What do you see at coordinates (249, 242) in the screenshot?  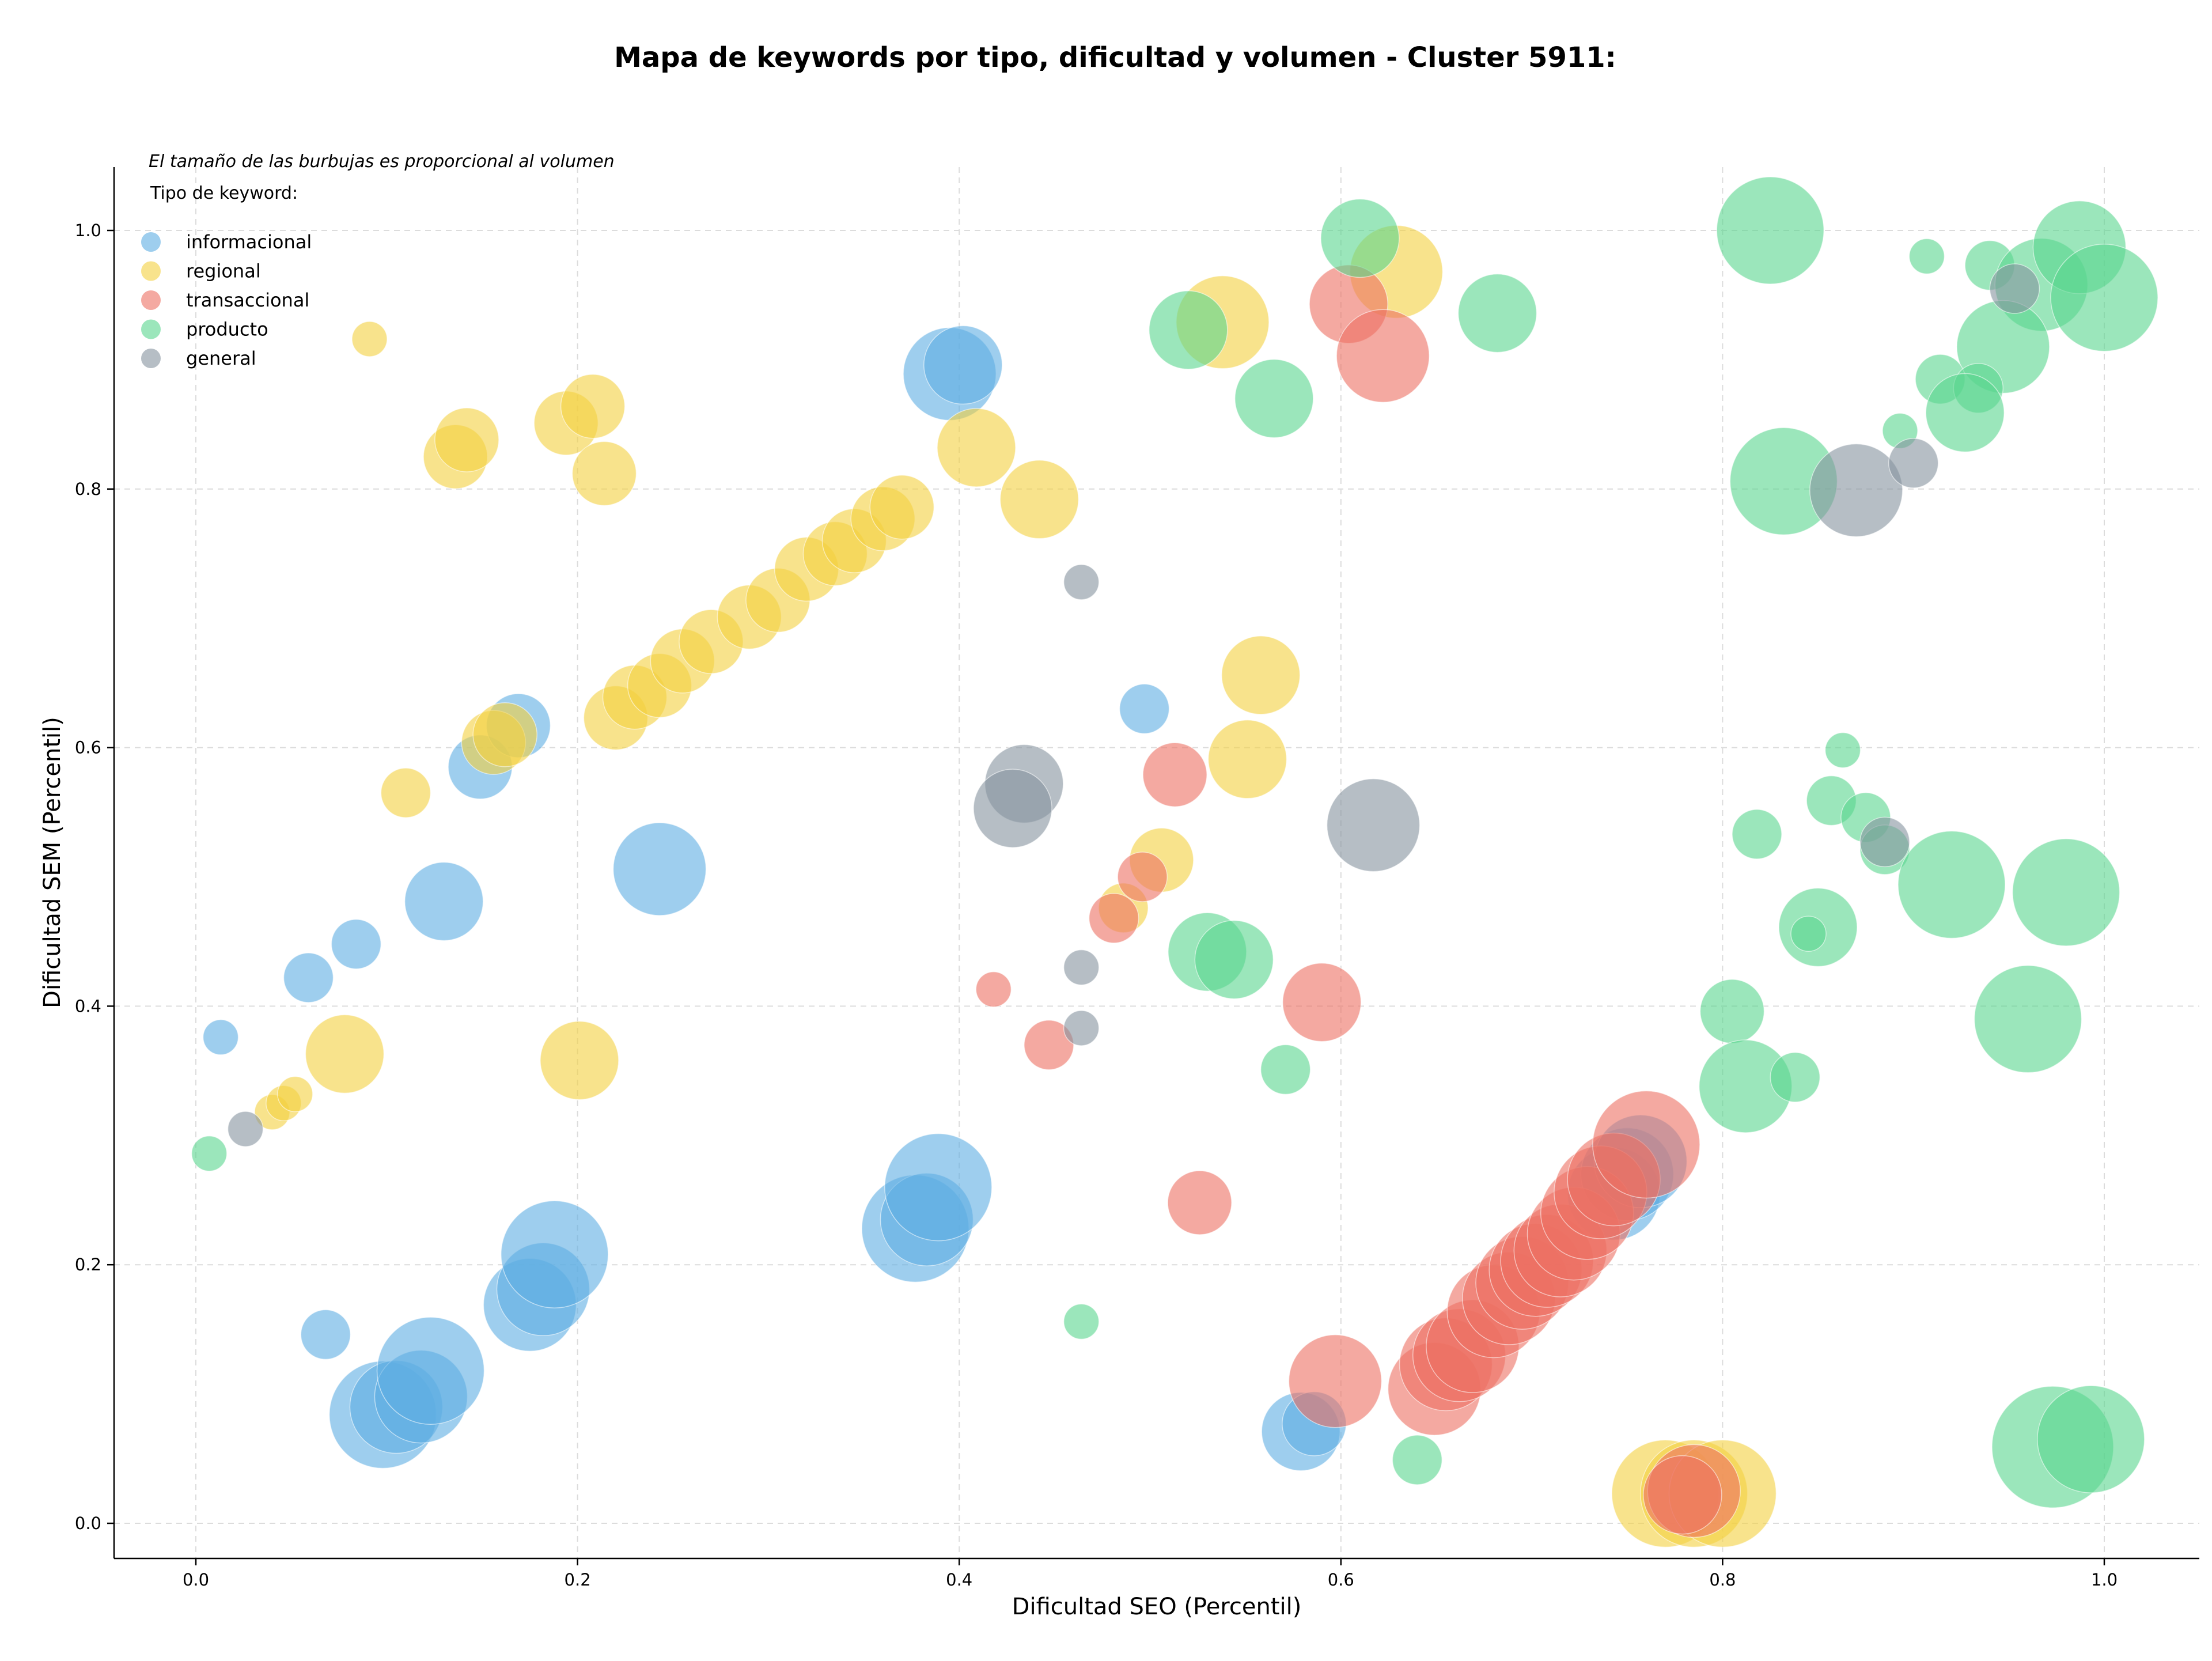 I see `legend-label-informacional: informacional` at bounding box center [249, 242].